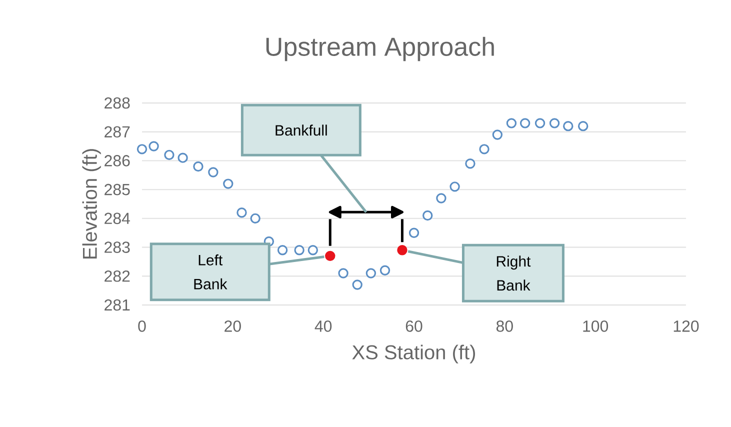  Describe the element at coordinates (301, 130) in the screenshot. I see `annotation: Bankfull` at that location.